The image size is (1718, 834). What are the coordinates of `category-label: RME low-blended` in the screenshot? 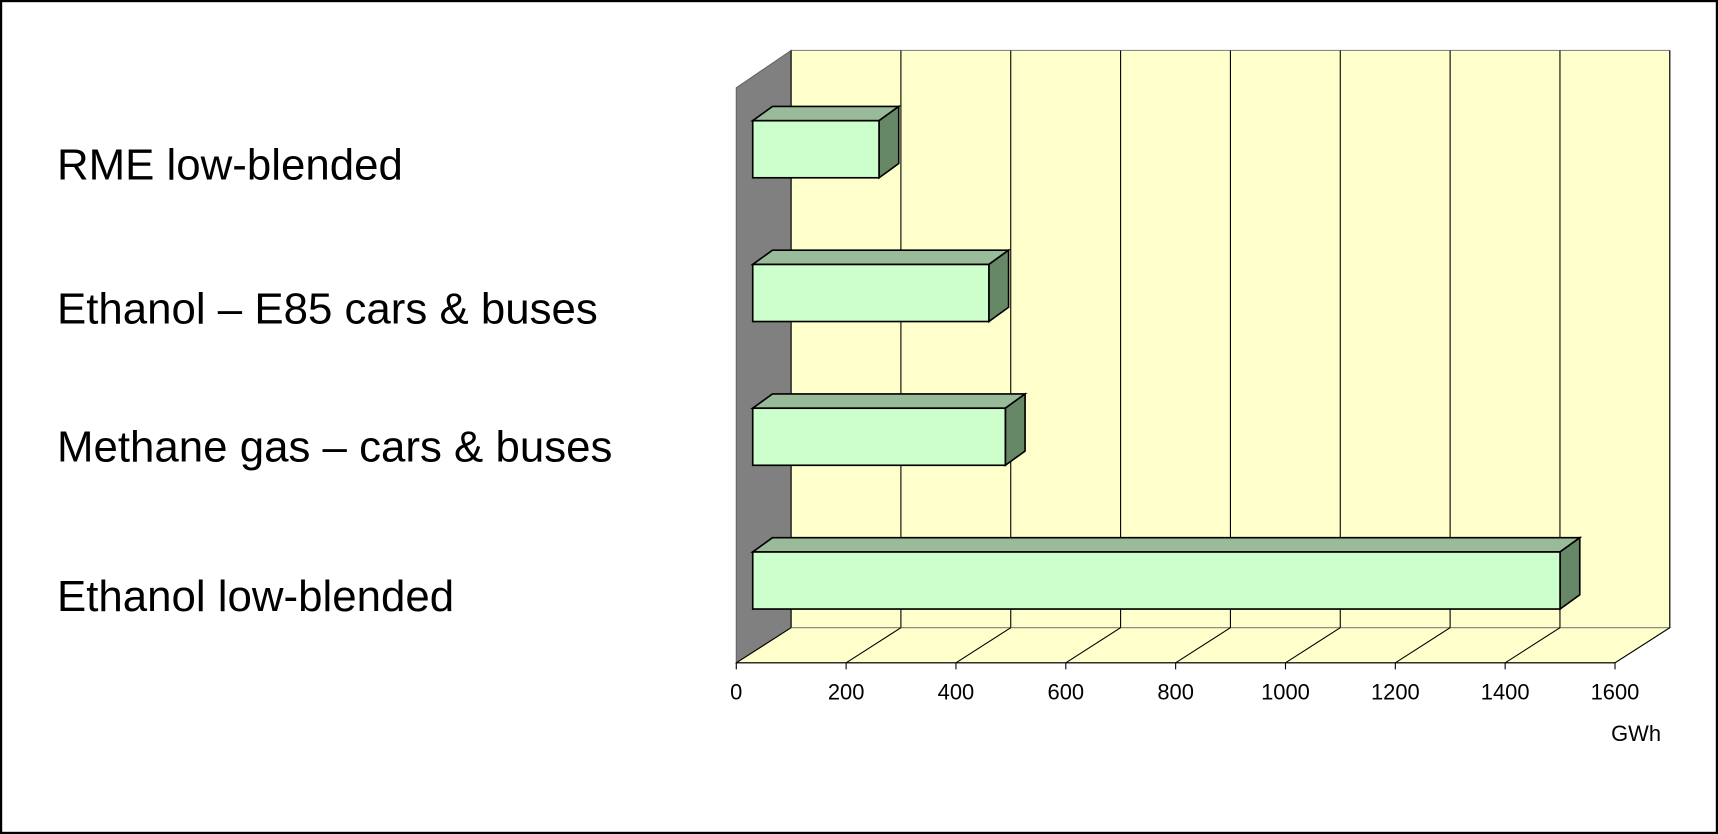 It's located at (230, 164).